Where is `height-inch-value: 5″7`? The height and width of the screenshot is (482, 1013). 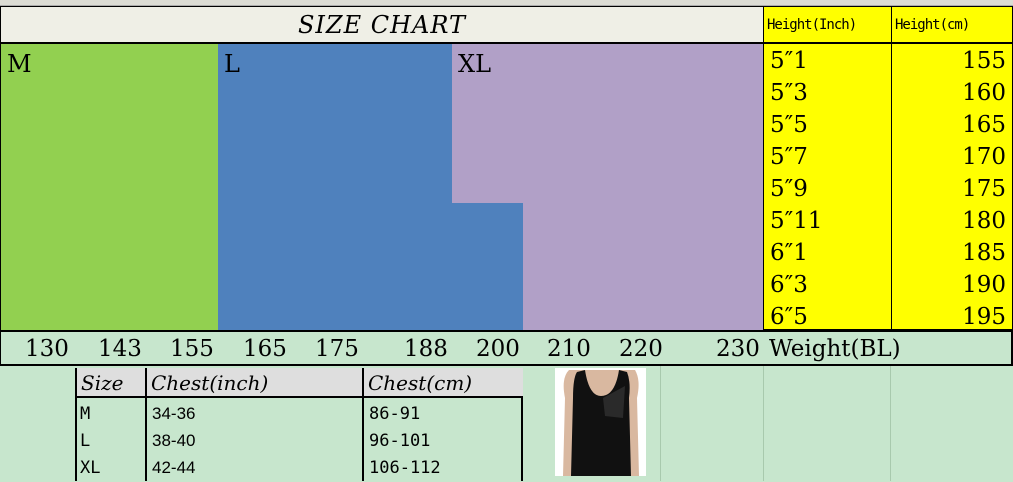
height-inch-value: 5″7 is located at coordinates (789, 157).